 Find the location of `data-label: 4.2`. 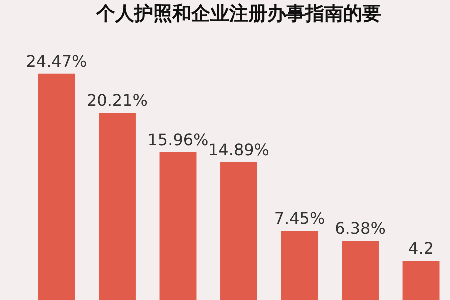

data-label: 4.2 is located at coordinates (421, 248).